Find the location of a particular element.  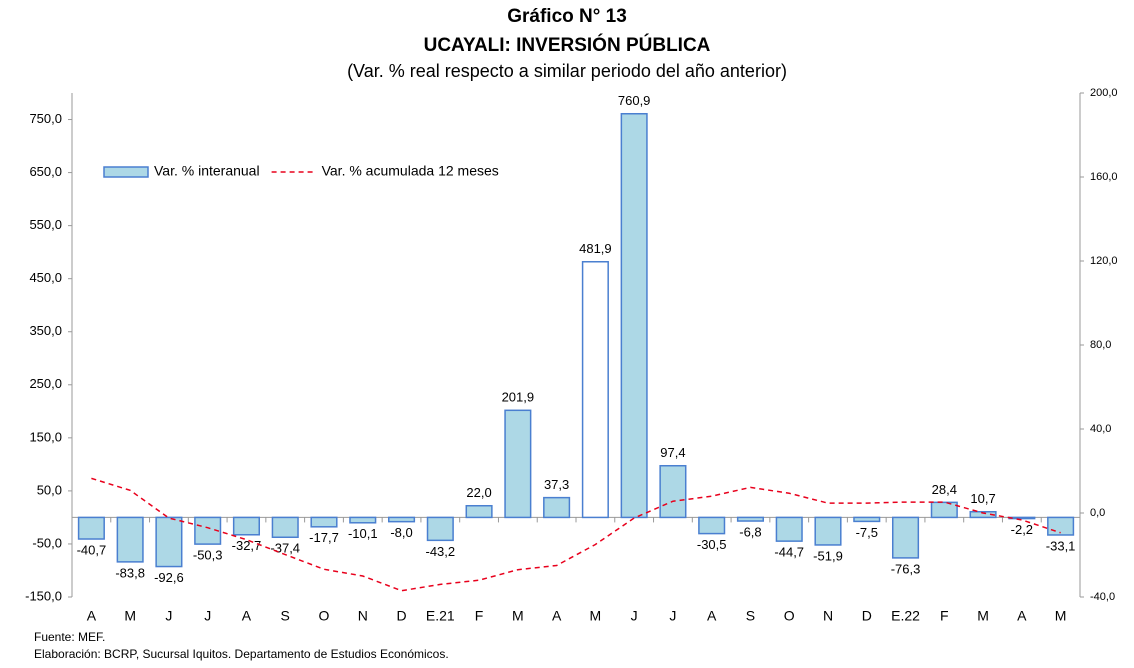

line is located at coordinates (576, 534).